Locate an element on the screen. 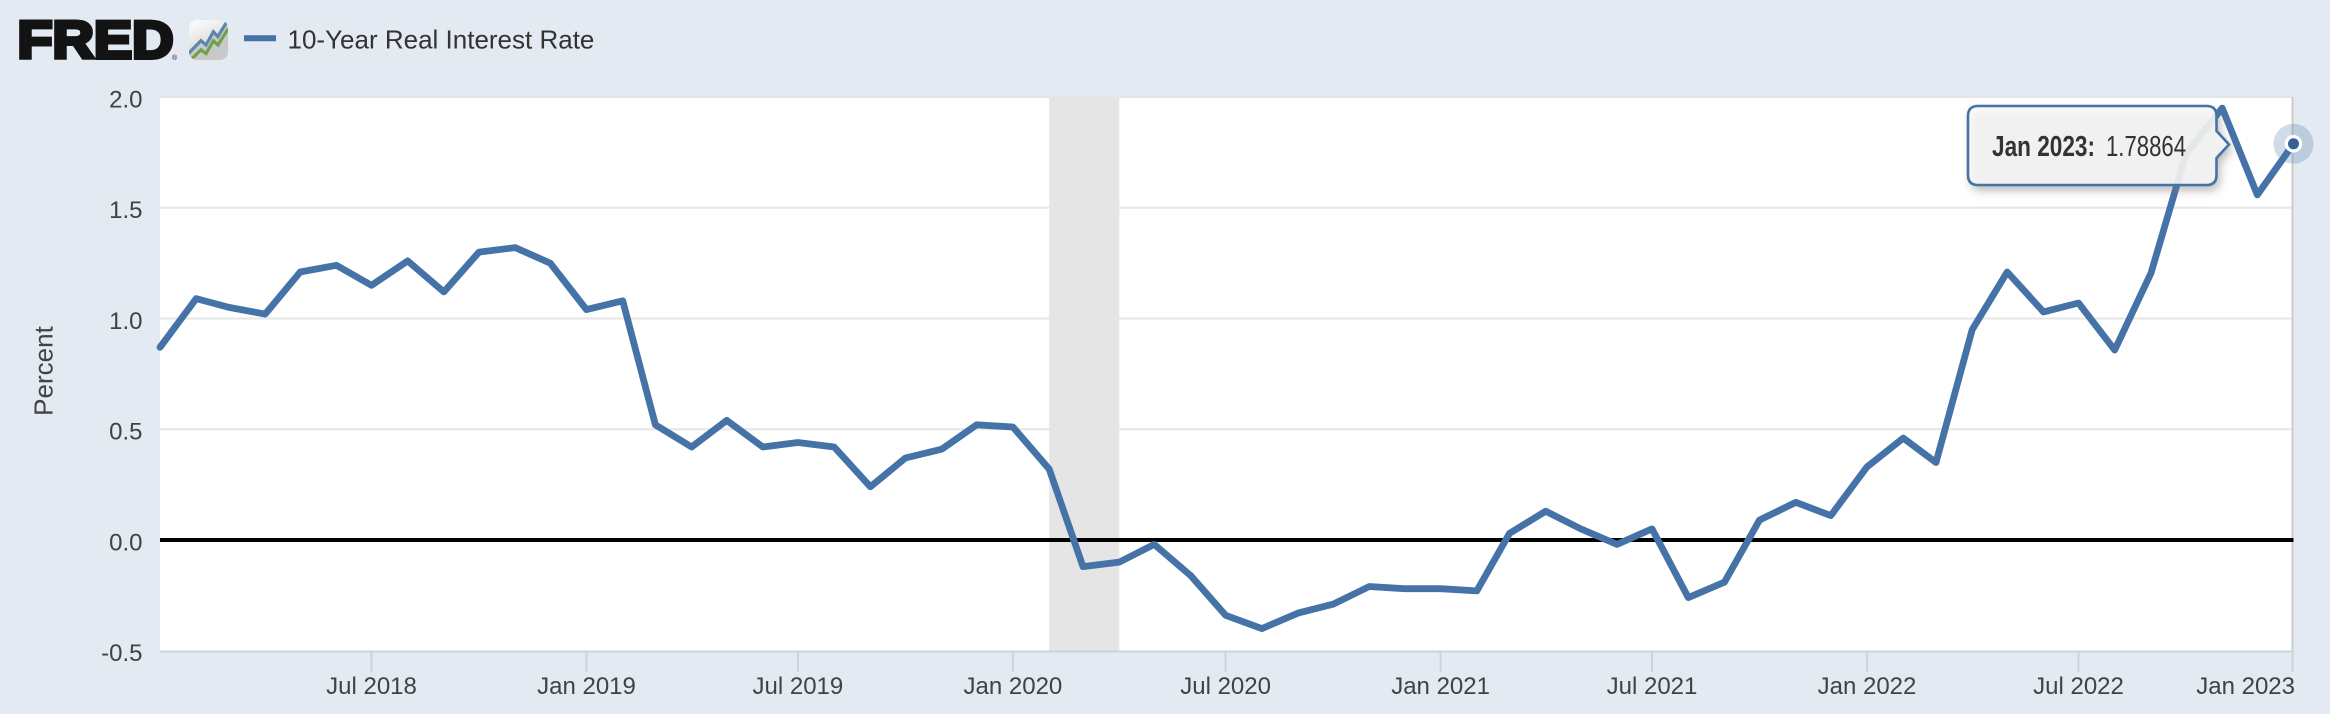 The image size is (2330, 714). svg-text: 0.5 is located at coordinates (125, 432).